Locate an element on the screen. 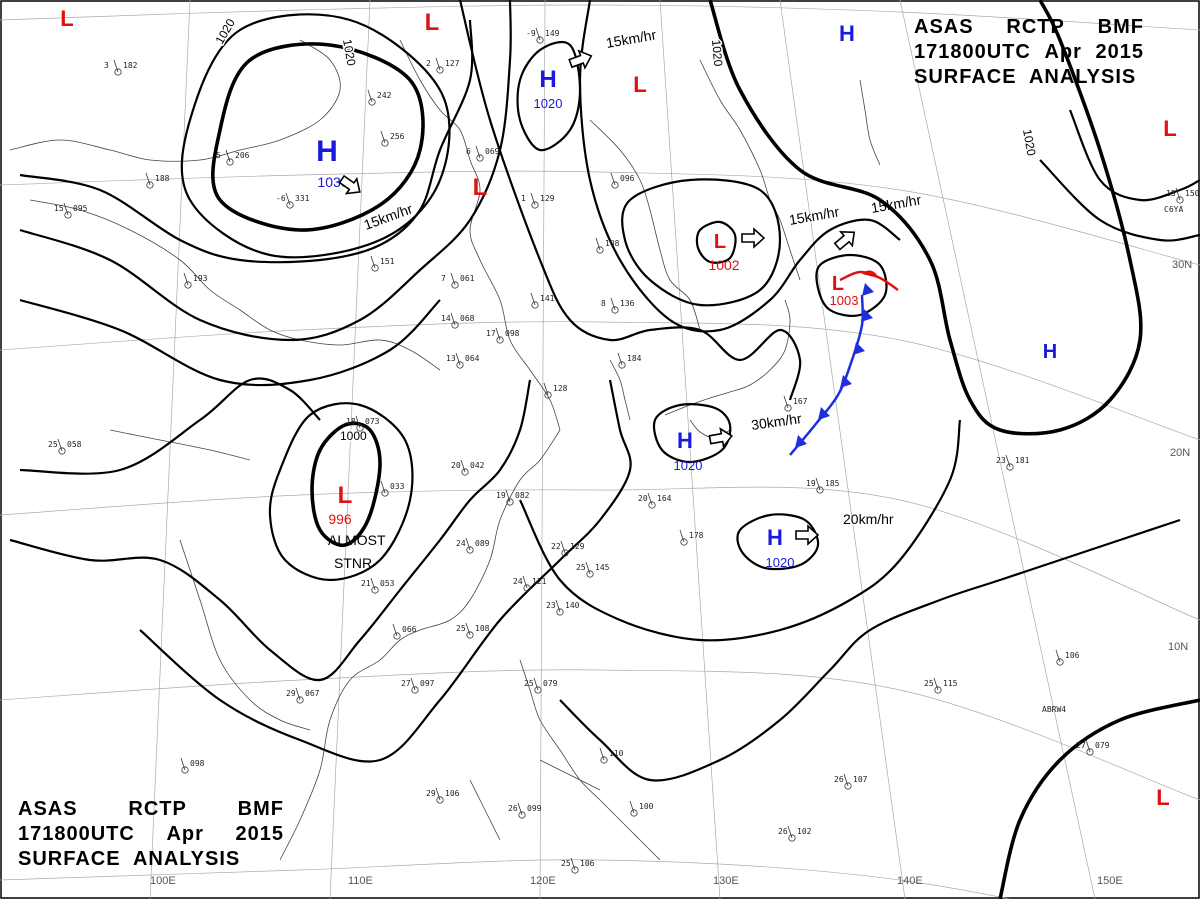 The image size is (1200, 899). motion-arrow-icon is located at coordinates (844, 240).